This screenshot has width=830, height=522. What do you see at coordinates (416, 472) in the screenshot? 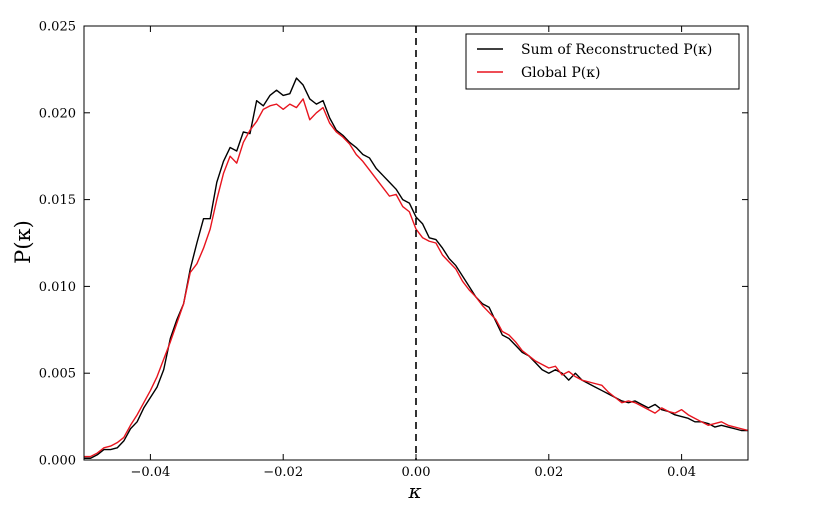
I see `x-tick-label: 0.00` at bounding box center [416, 472].